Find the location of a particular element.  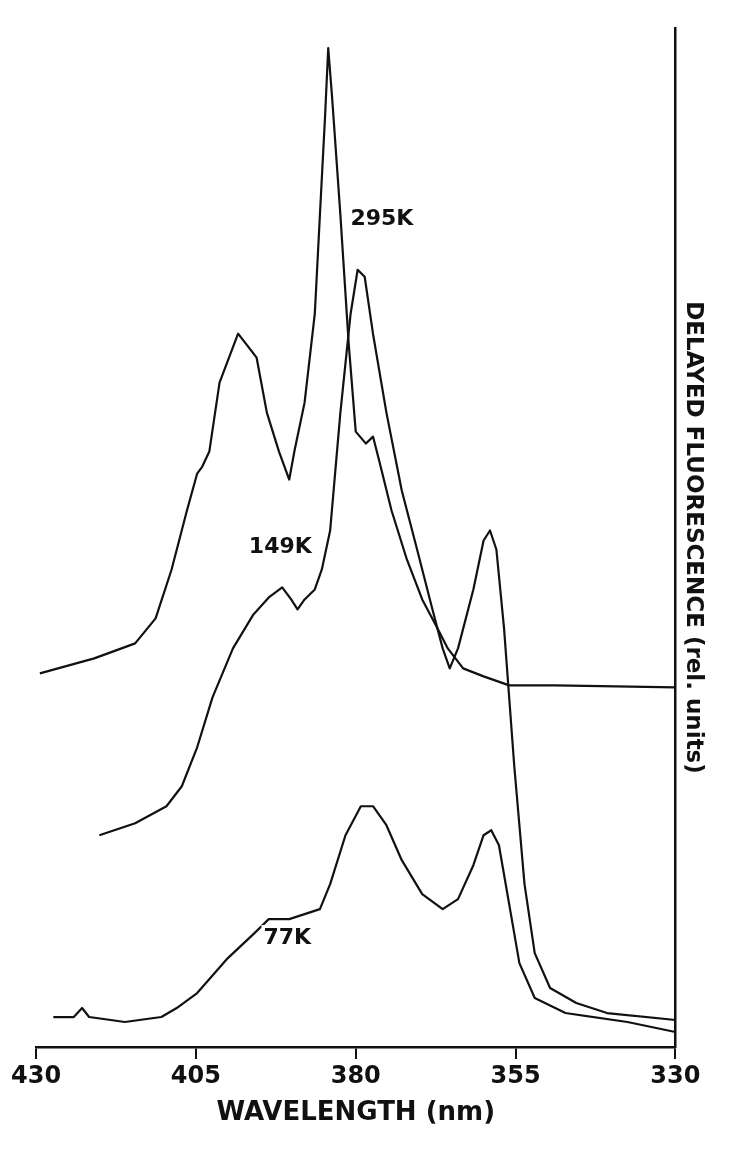

y-axis-title: DELAYED FLUORESCENCE (rel. units) is located at coordinates (695, 537).